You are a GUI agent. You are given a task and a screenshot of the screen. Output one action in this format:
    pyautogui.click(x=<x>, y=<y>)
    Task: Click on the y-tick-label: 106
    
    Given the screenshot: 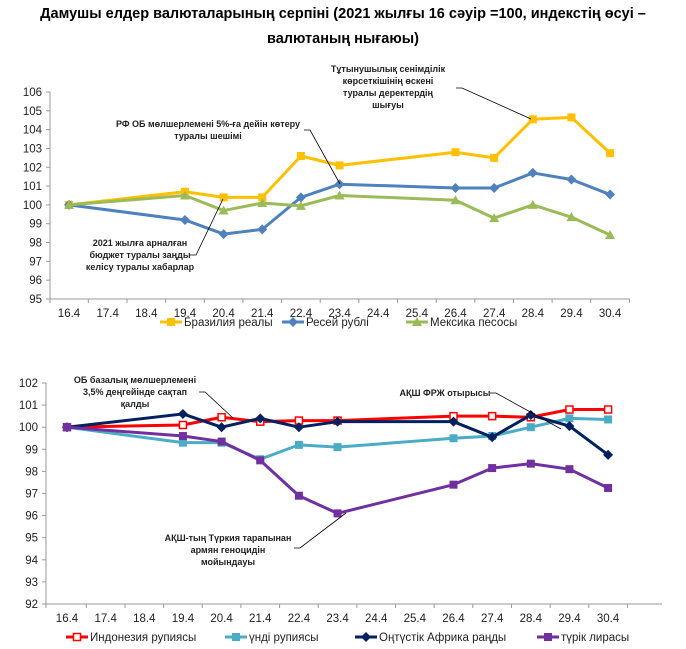 What is the action you would take?
    pyautogui.click(x=32, y=93)
    